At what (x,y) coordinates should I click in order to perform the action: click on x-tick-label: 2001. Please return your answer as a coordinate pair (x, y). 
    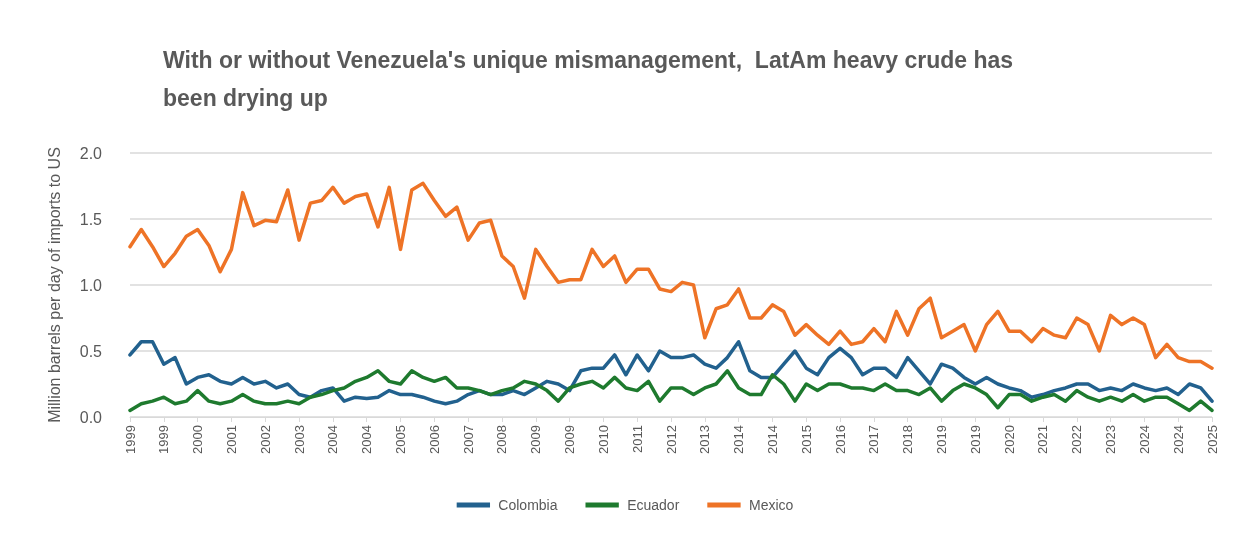
    Looking at the image, I should click on (231, 439).